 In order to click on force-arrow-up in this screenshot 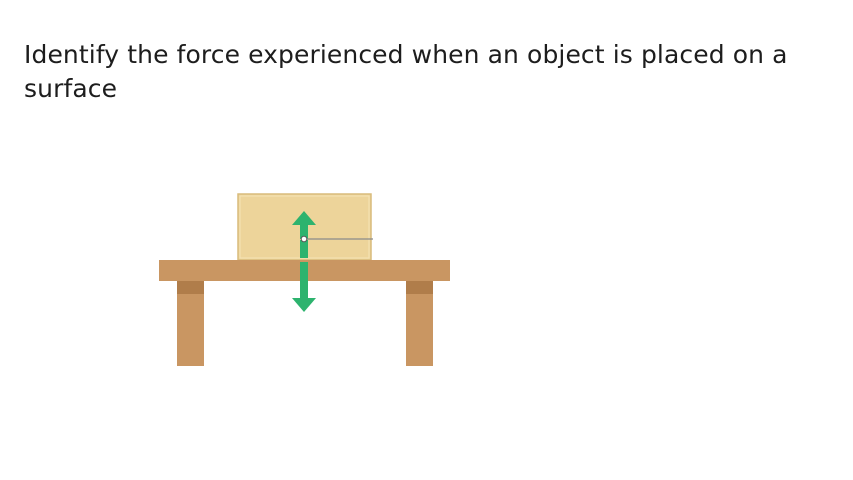, I will do `click(304, 234)`.